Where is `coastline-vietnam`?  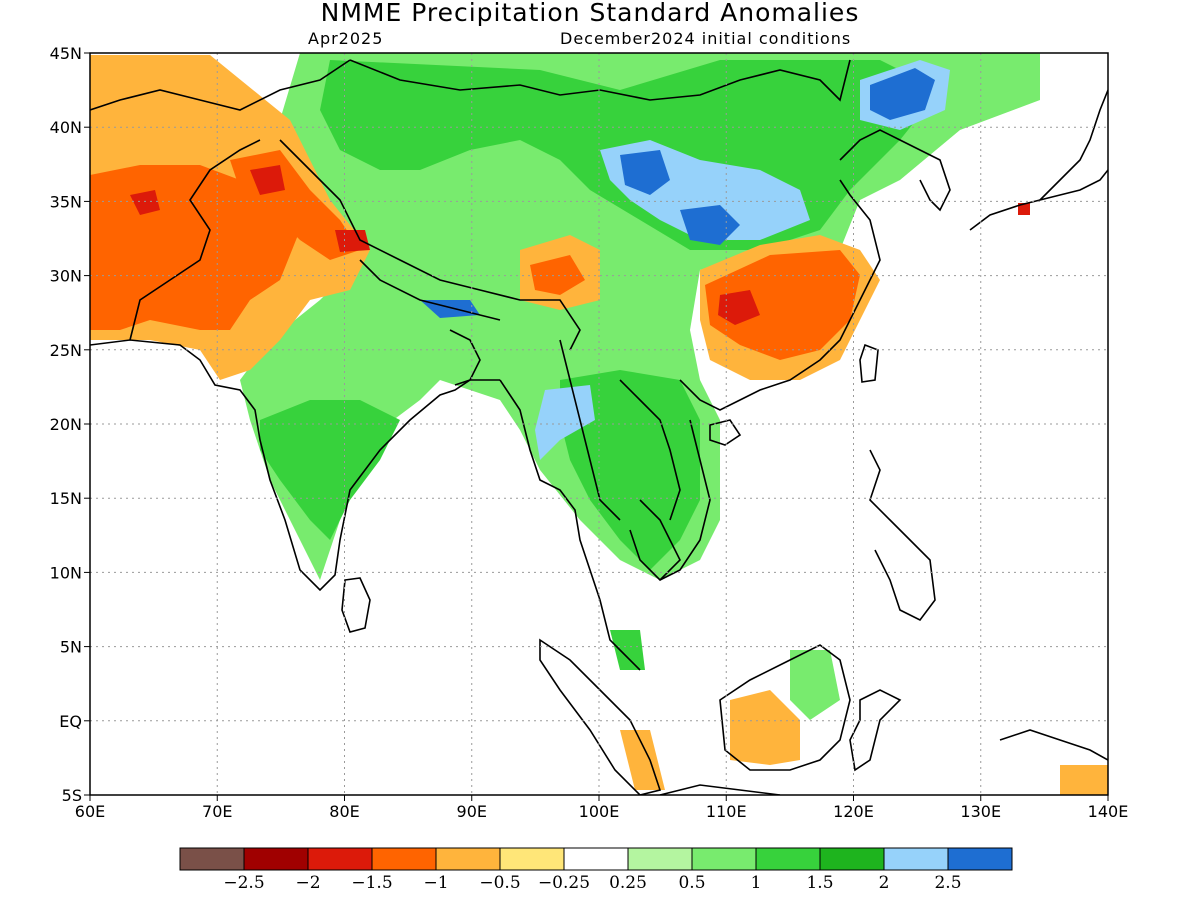
coastline-vietnam is located at coordinates (685, 500).